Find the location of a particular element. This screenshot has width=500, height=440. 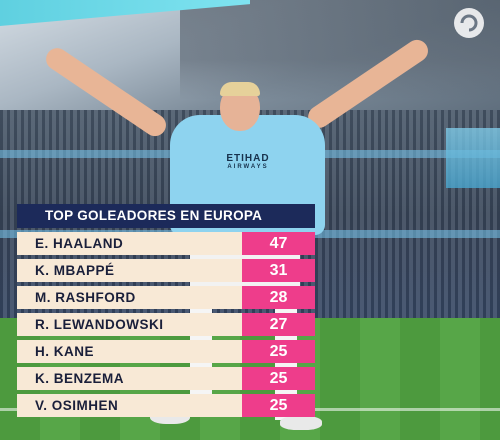

goals-count: 28 is located at coordinates (278, 297).